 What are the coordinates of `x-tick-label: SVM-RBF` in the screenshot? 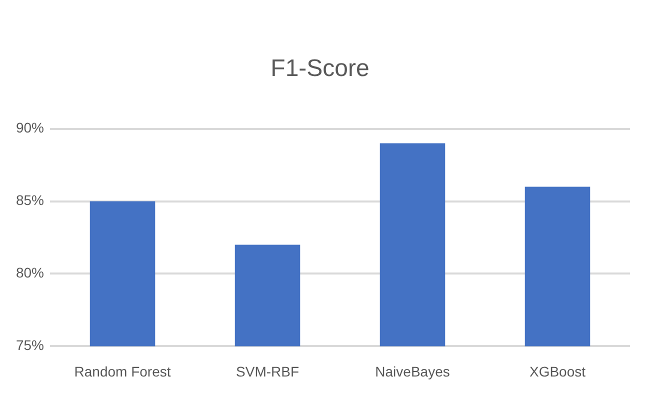 It's located at (268, 371).